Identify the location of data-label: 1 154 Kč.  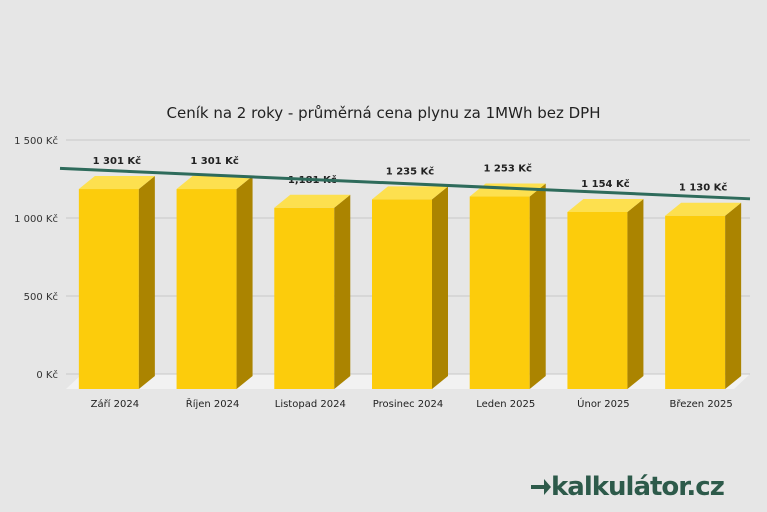
(605, 184).